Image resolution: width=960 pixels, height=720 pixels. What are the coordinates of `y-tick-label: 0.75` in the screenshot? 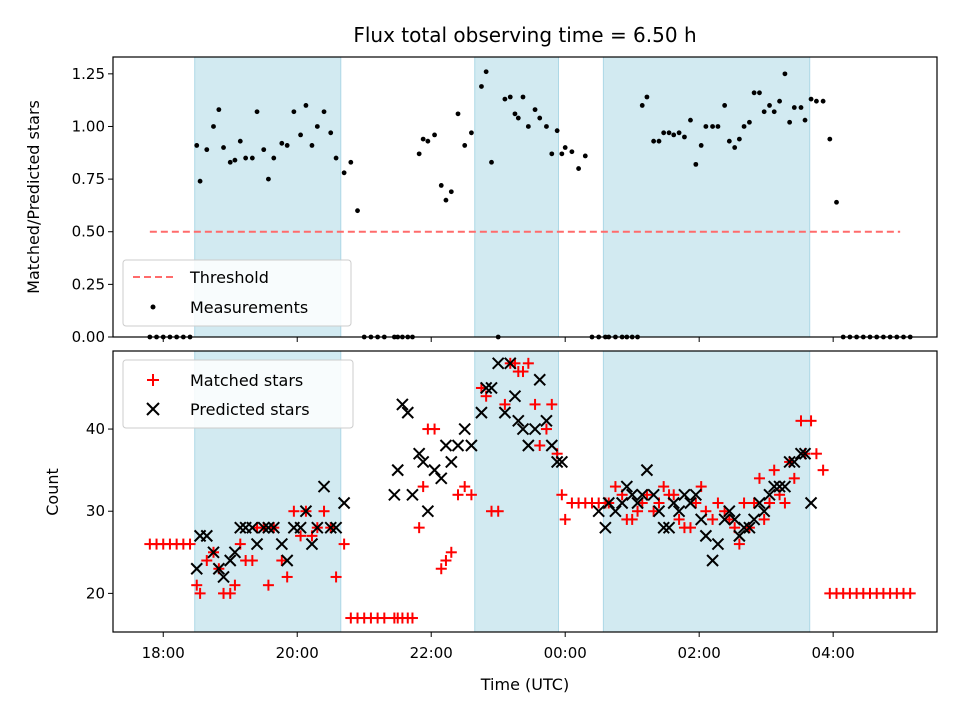 It's located at (88, 179).